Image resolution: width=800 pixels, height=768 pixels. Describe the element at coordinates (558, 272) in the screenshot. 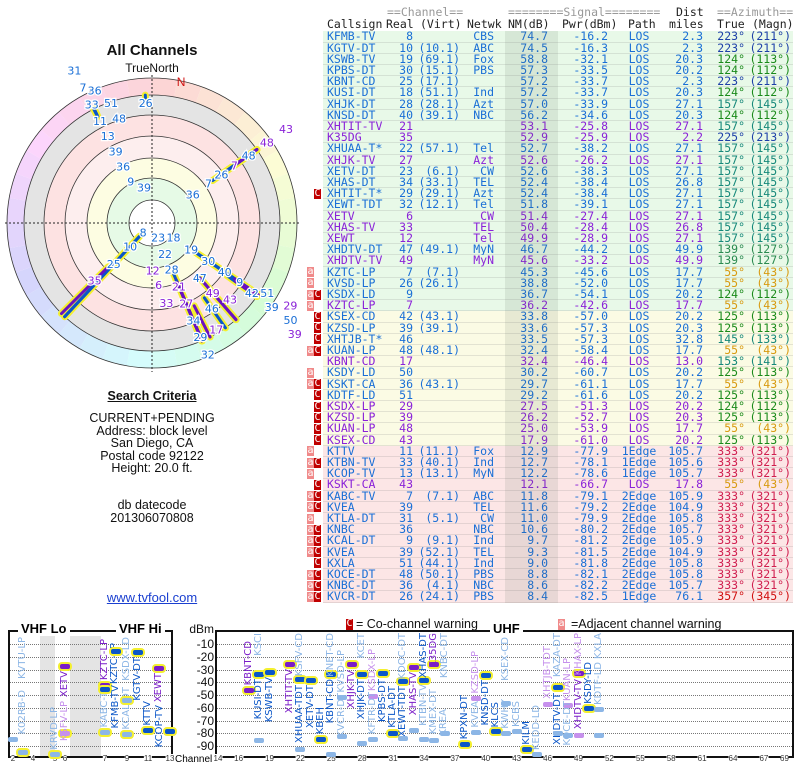

I see `table-row: KZTC-LP 7 (7.1) 45.3 -45.6 LOS 17.7 55° (43°)` at that location.